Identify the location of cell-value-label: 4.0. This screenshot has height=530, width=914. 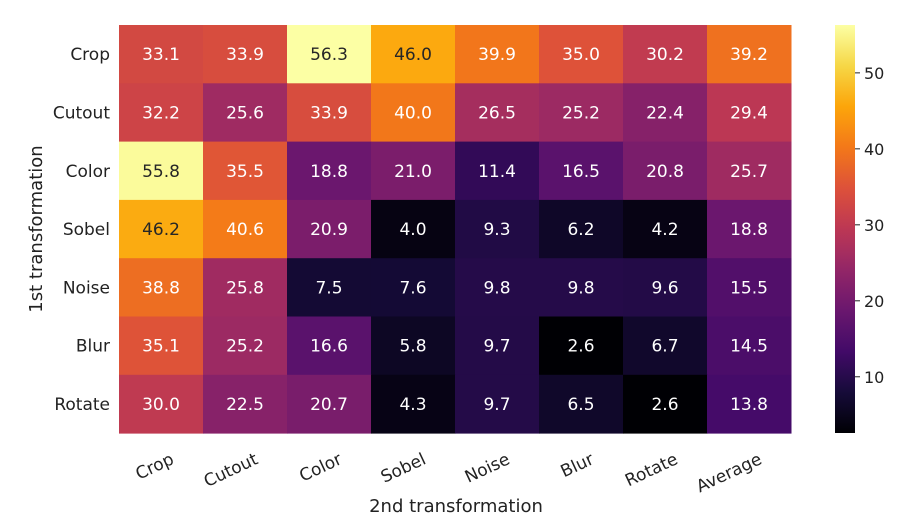
(412, 230).